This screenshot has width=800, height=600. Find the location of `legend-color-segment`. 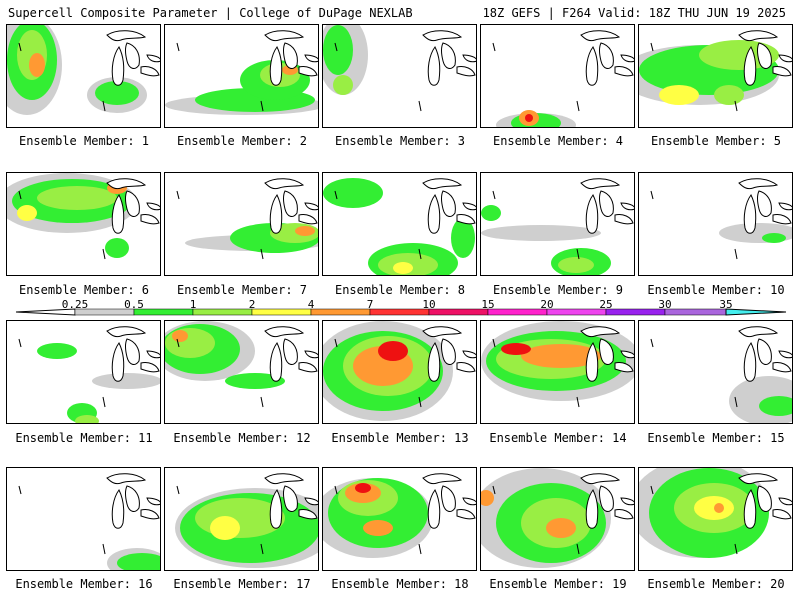

legend-color-segment is located at coordinates (576, 312).